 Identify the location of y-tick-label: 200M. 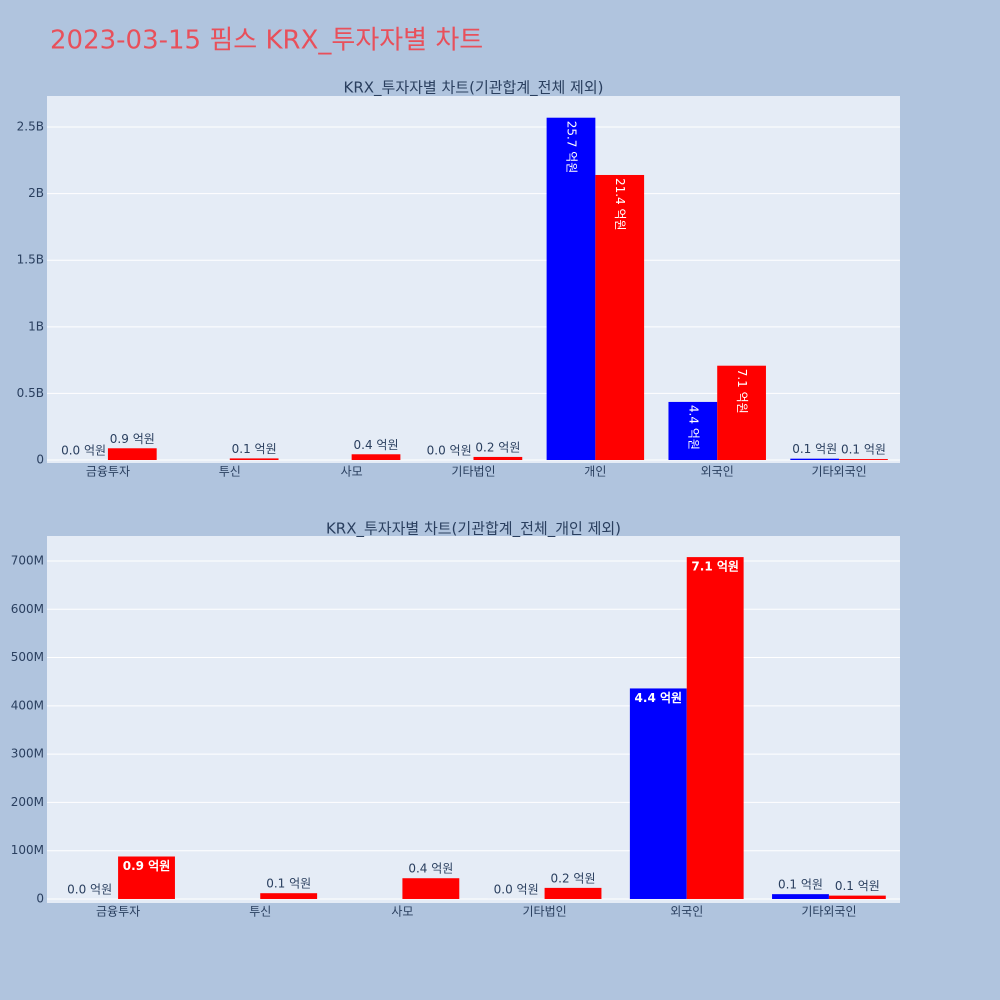
(27, 802).